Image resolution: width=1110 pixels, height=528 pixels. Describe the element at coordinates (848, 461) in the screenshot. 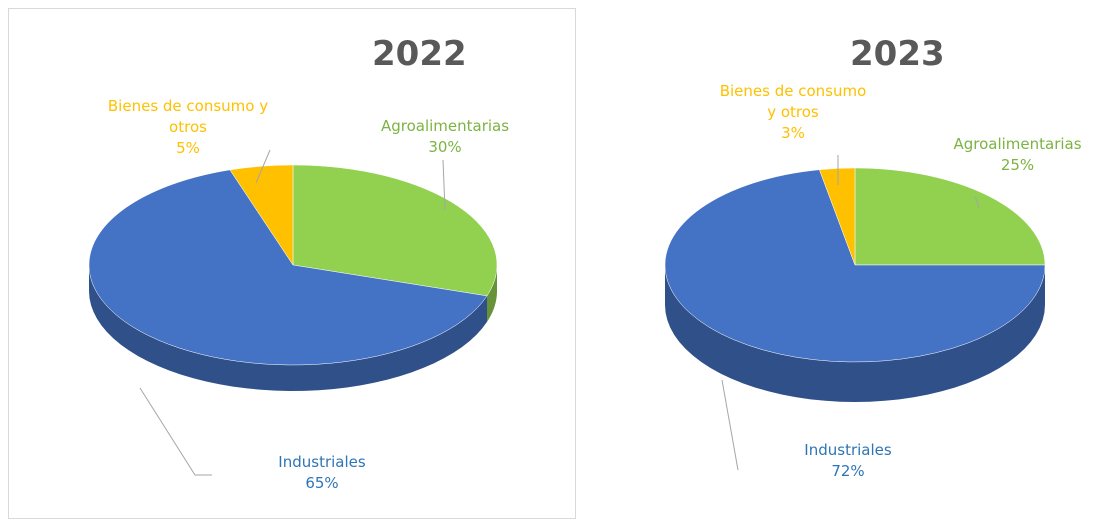

I see `data-label: Industriales 72%` at that location.